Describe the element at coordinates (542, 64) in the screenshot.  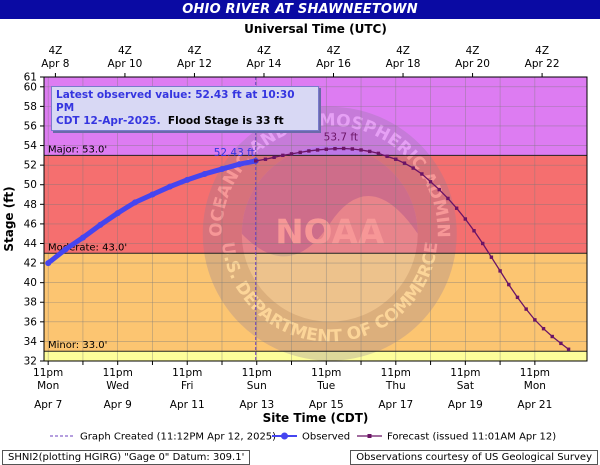
I see `top-tick-label-date: Apr 22` at that location.